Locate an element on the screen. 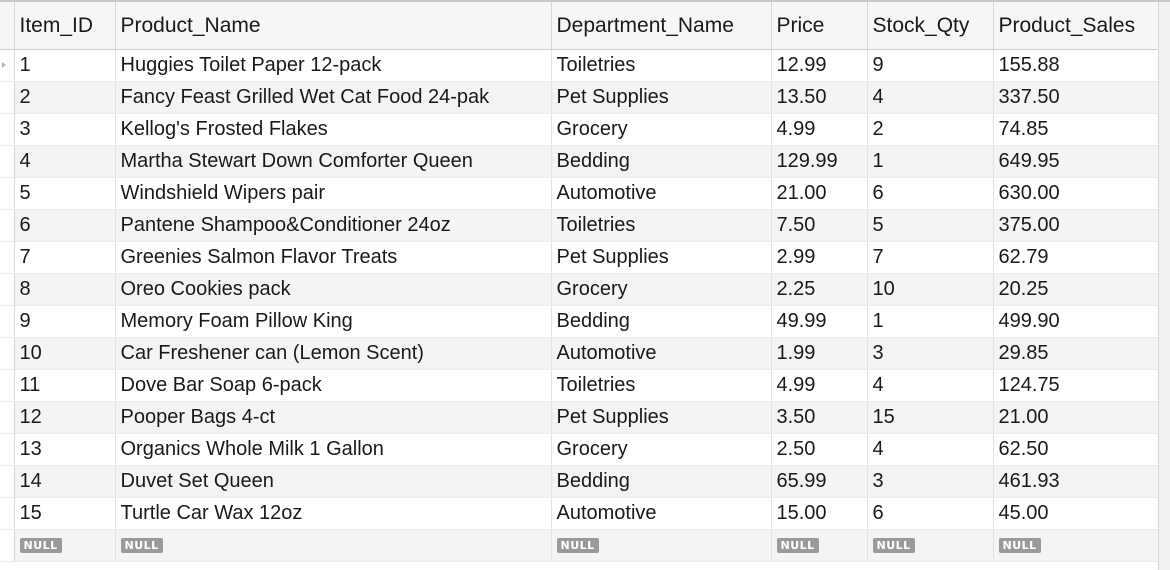  cell-product-name: Fancy Feast Grilled Wet Cat Food 24-pak is located at coordinates (333, 97).